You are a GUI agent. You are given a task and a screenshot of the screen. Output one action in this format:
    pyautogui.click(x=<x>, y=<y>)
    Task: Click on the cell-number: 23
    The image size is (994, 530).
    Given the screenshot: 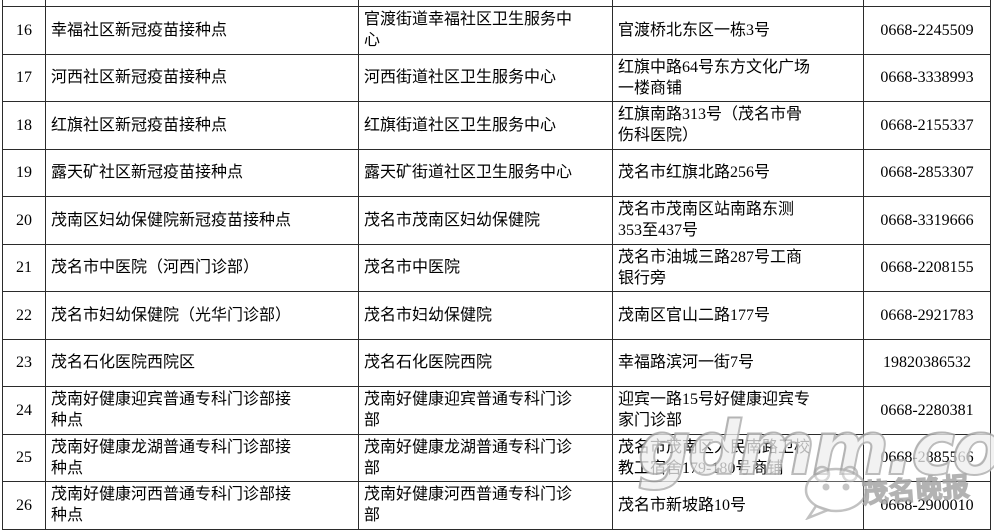 What is the action you would take?
    pyautogui.click(x=24, y=362)
    